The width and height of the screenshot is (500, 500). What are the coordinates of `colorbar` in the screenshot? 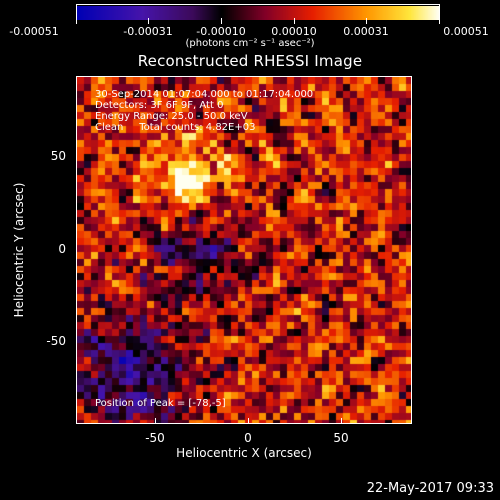 It's located at (258, 12).